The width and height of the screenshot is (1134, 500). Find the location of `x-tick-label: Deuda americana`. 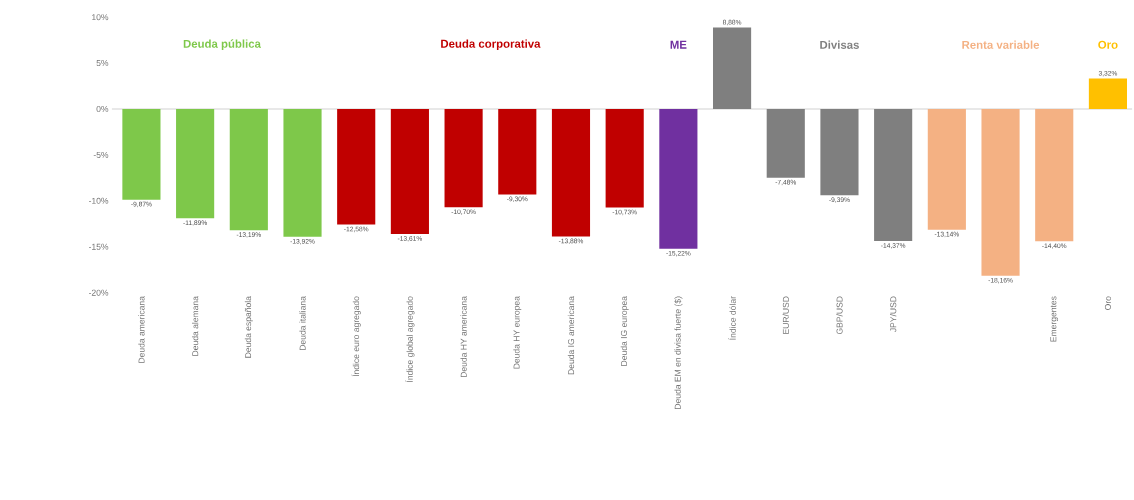

x-tick-label: Deuda americana is located at coordinates (141, 330).